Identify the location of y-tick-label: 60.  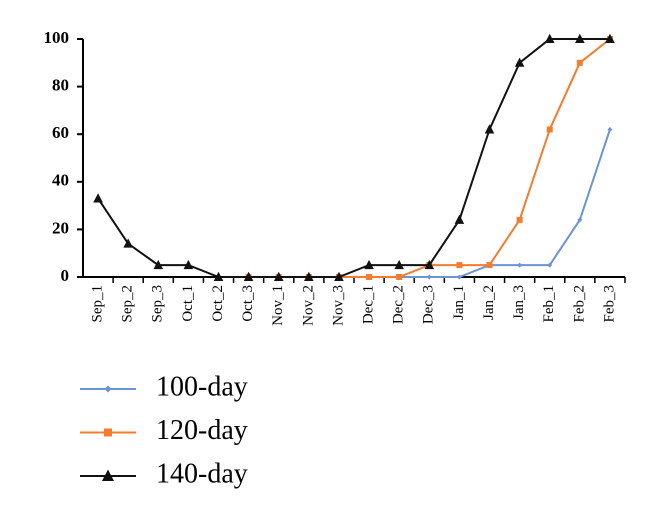
(60, 132).